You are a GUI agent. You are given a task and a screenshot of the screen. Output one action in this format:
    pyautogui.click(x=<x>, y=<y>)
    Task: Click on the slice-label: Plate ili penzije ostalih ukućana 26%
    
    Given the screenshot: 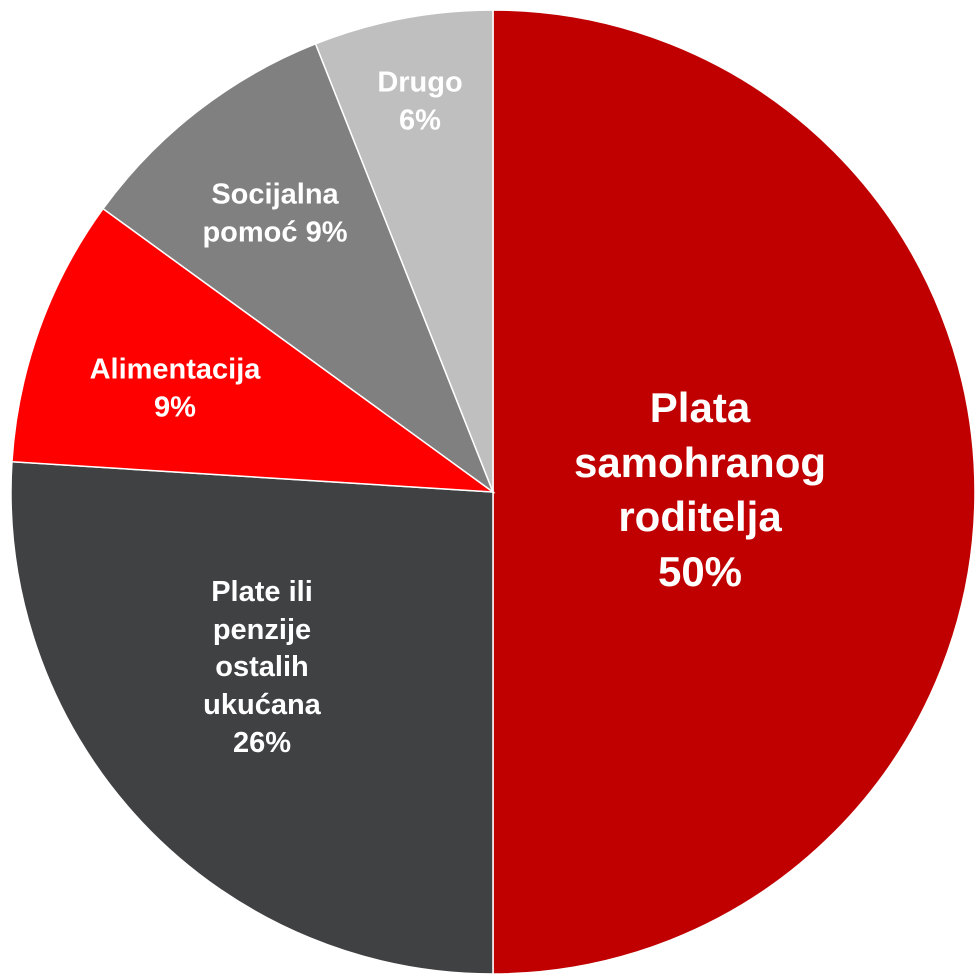 What is the action you would take?
    pyautogui.click(x=262, y=668)
    